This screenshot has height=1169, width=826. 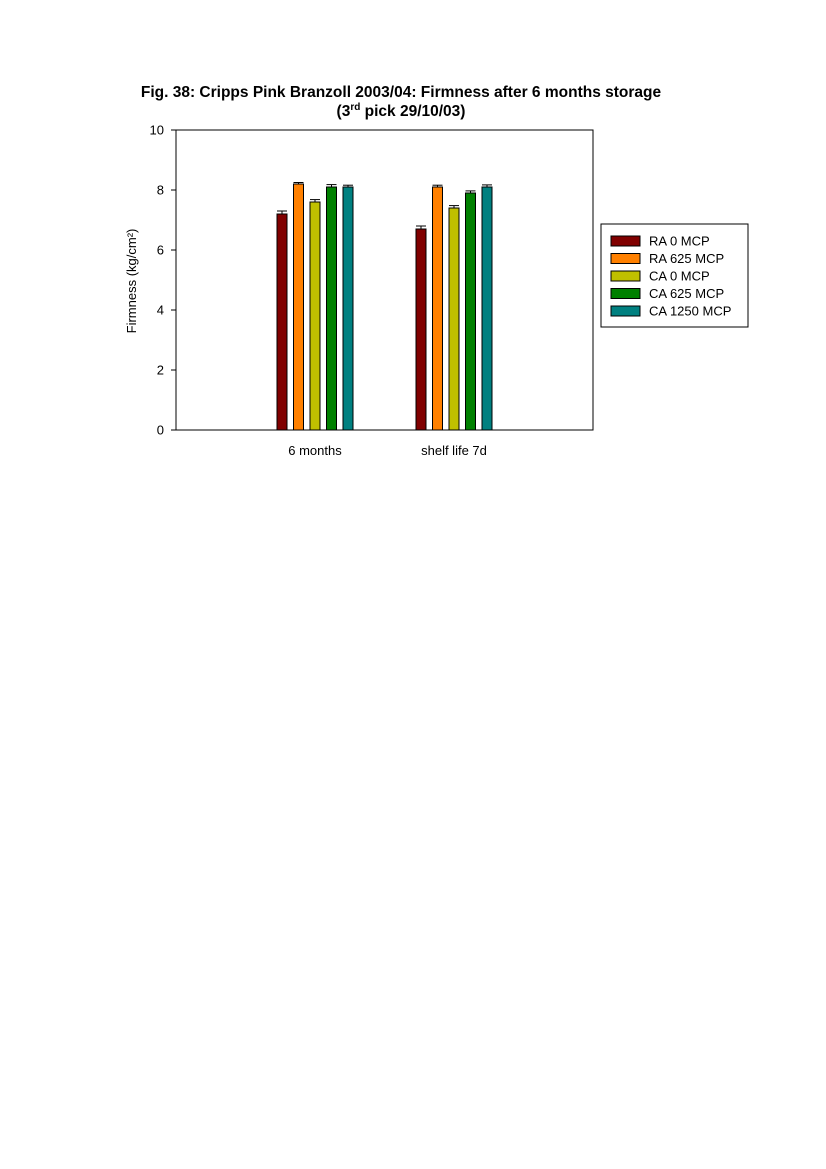 What do you see at coordinates (315, 450) in the screenshot?
I see `x-tick-label: 6 months` at bounding box center [315, 450].